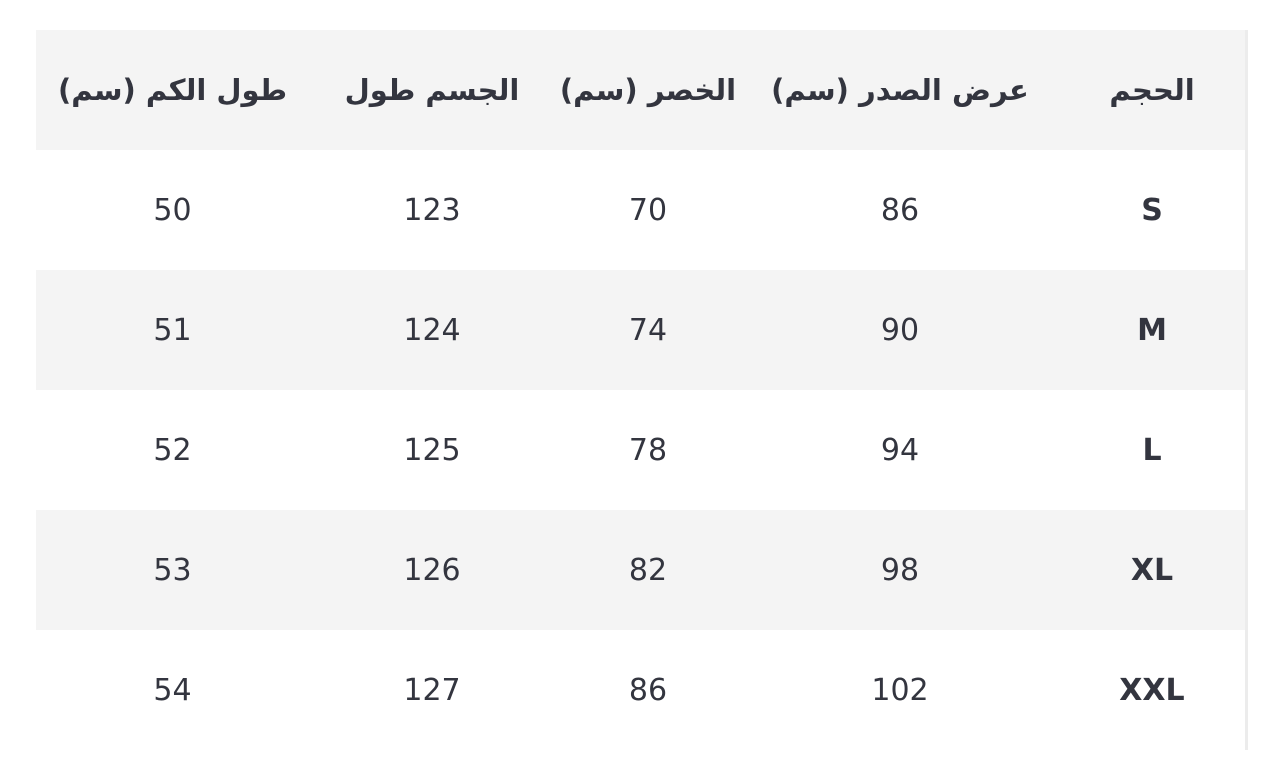  What do you see at coordinates (172, 450) in the screenshot?
I see `cell-sleeve: 52` at bounding box center [172, 450].